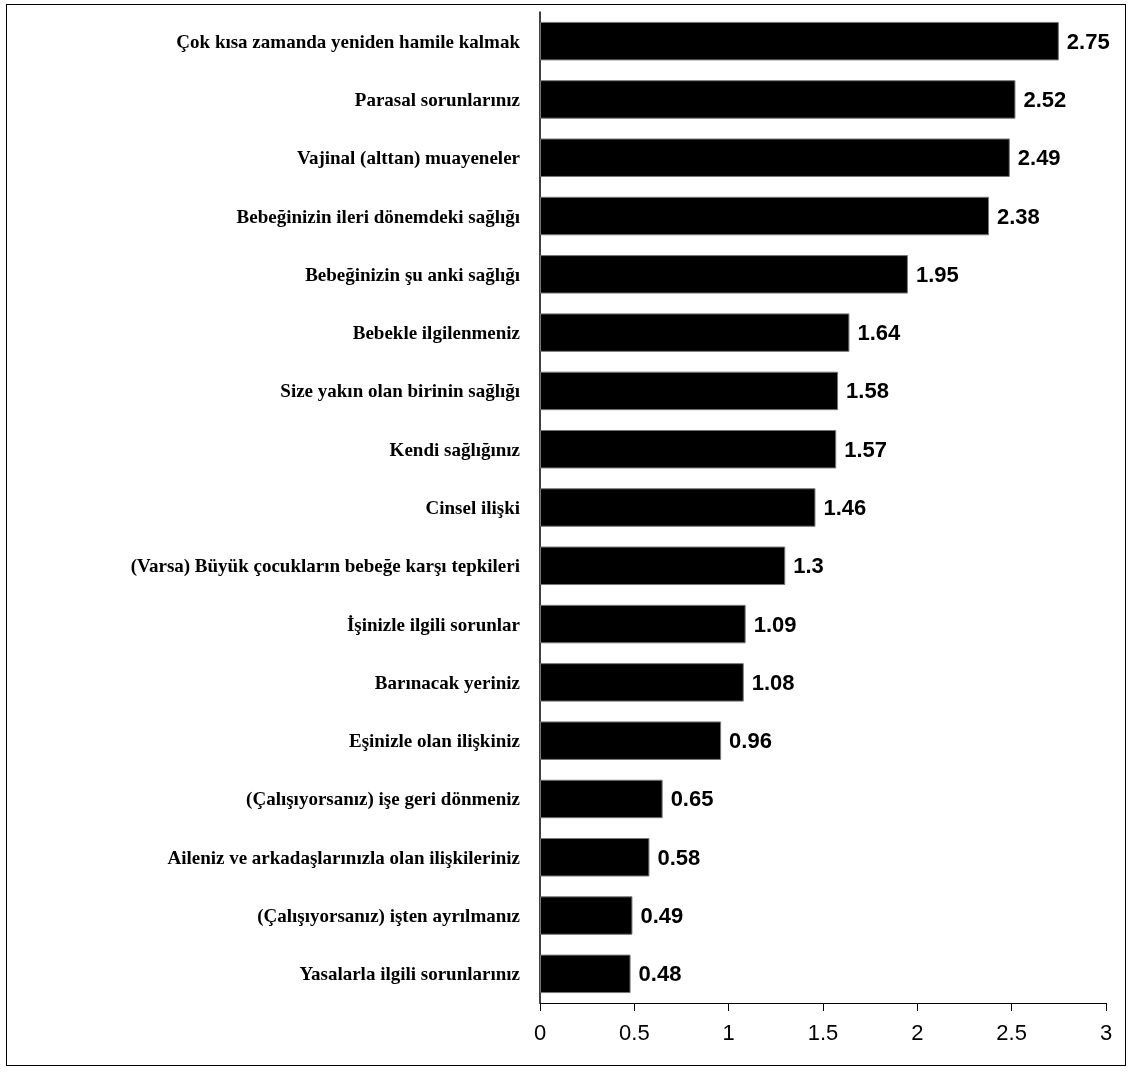 Image resolution: width=1134 pixels, height=1075 pixels. Describe the element at coordinates (433, 624) in the screenshot. I see `y-tick-label: İşinizle ilgili sorunlar` at that location.